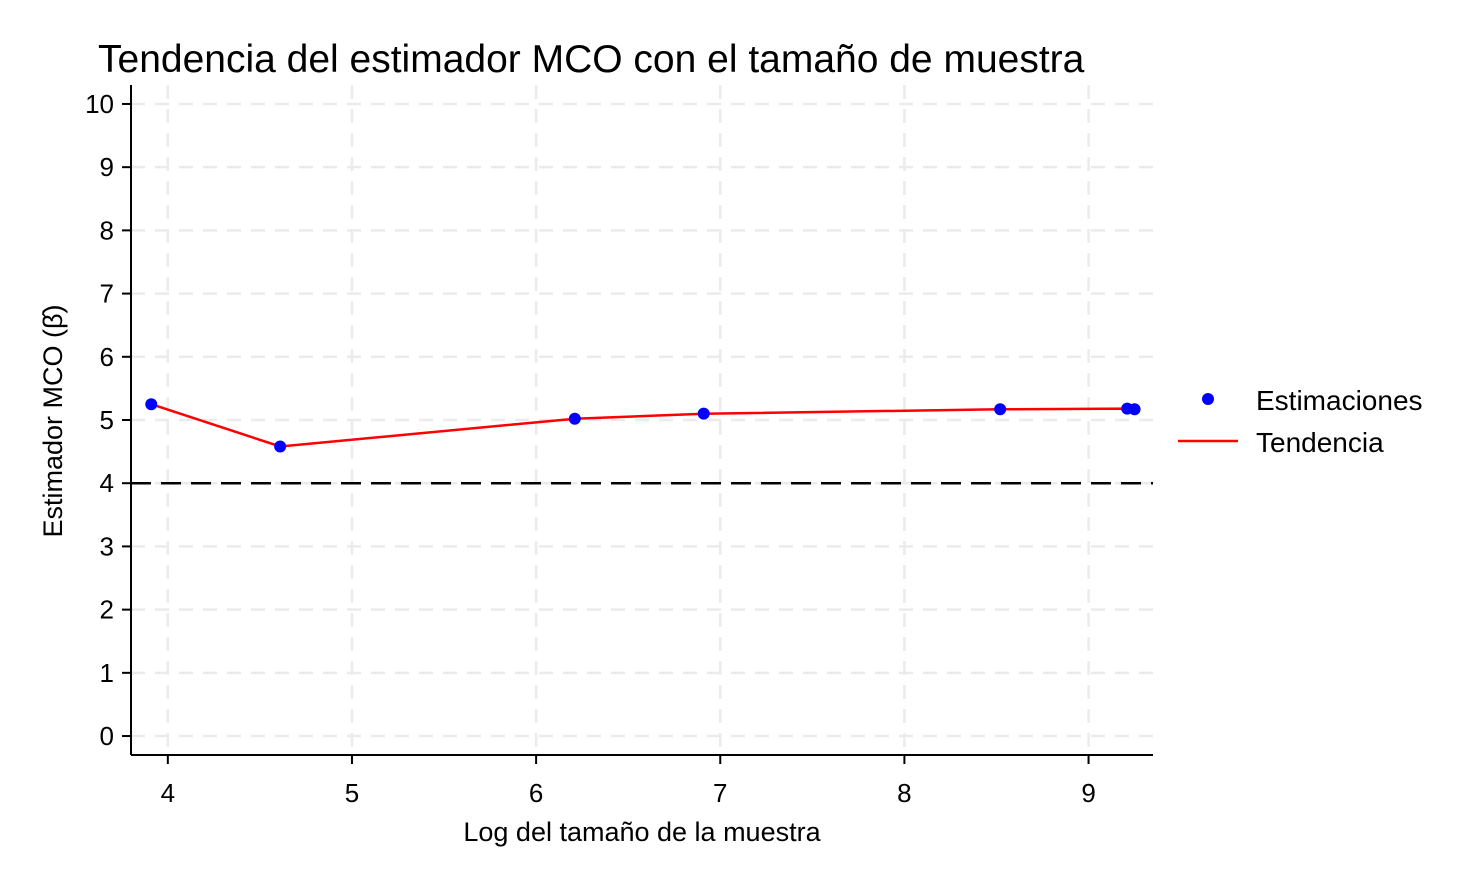 The image size is (1476, 890). I want to click on y-tick-label-5: 5, so click(107, 420).